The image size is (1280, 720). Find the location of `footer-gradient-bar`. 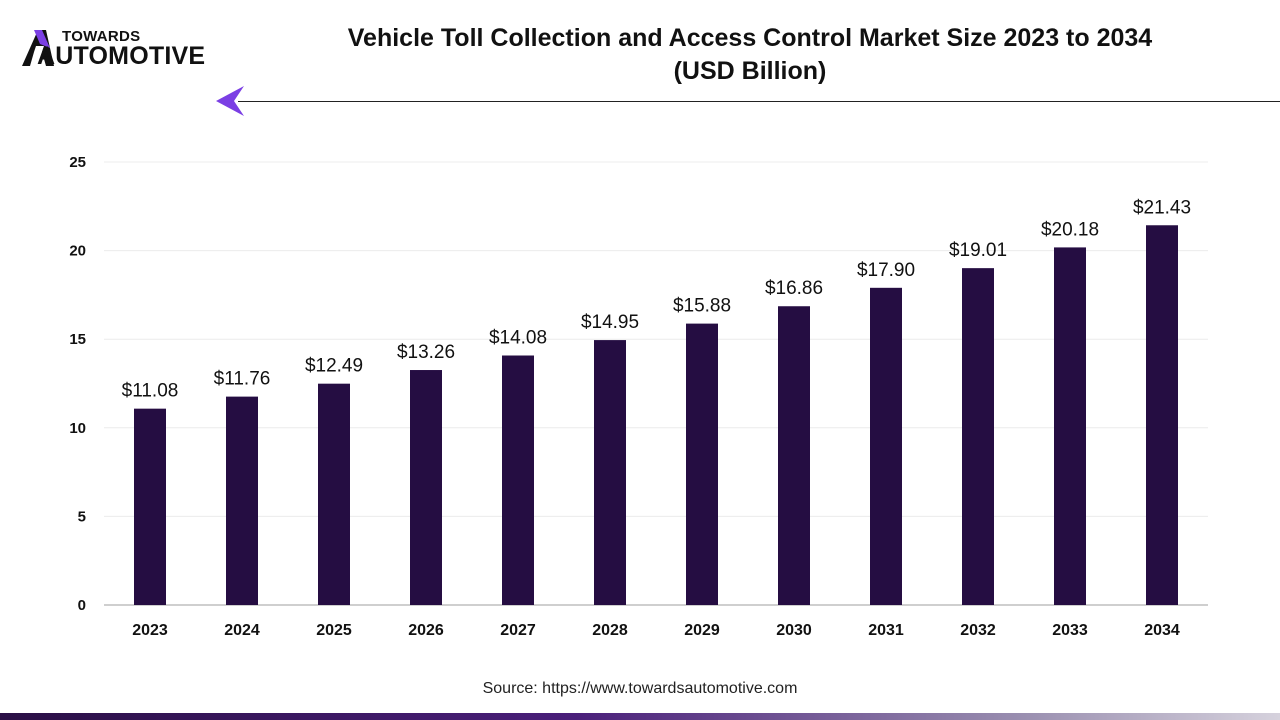

footer-gradient-bar is located at coordinates (640, 716).